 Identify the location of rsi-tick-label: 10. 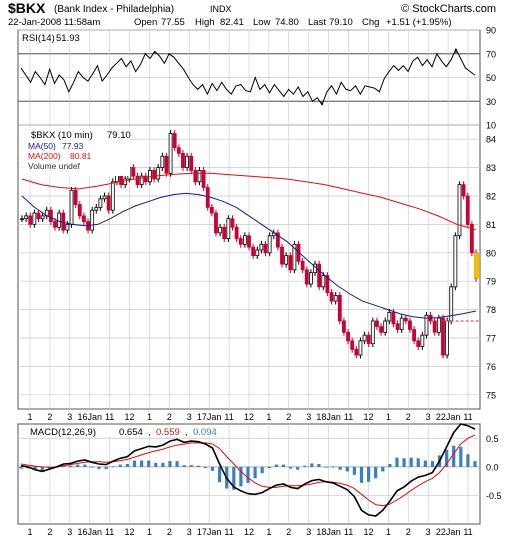
(491, 126).